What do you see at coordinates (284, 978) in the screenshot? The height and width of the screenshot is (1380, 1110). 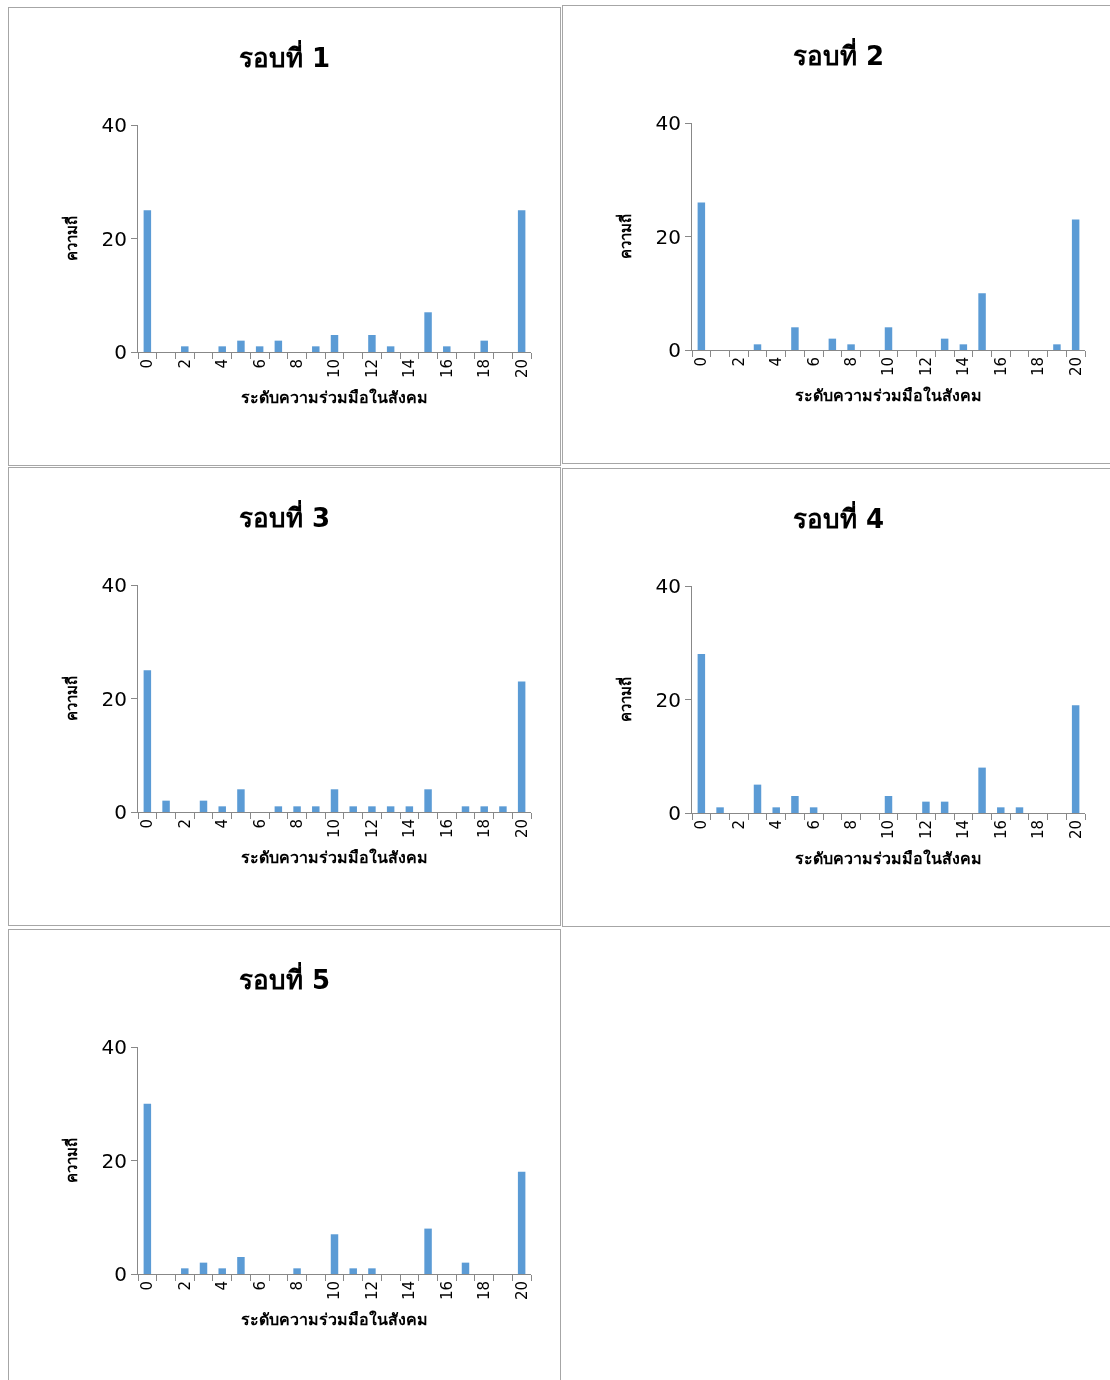 I see `chart-title: รอบที่ 5` at bounding box center [284, 978].